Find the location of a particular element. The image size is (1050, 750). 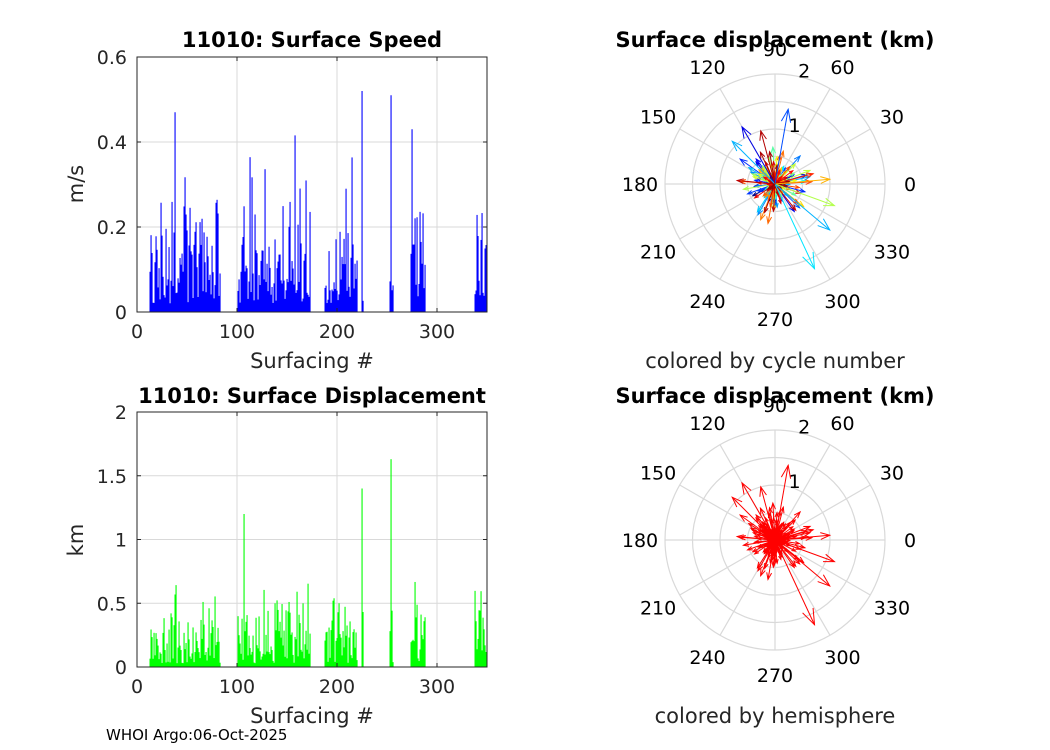

speed-ytick-label: 0.2 is located at coordinates (112, 228).